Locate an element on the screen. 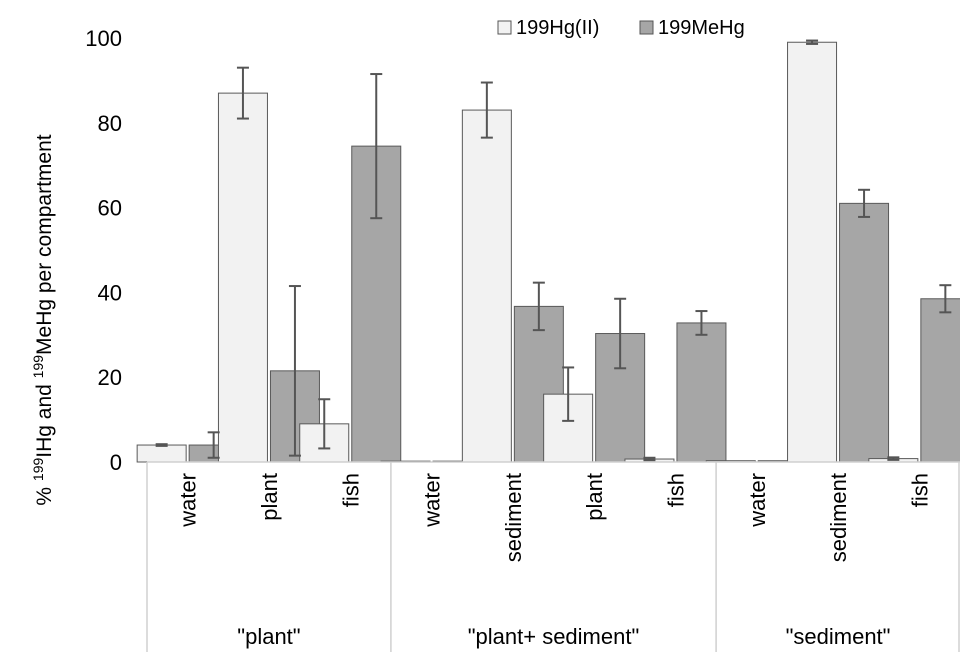  legend: 199Hg(II) 199MeHg is located at coordinates (621, 28).